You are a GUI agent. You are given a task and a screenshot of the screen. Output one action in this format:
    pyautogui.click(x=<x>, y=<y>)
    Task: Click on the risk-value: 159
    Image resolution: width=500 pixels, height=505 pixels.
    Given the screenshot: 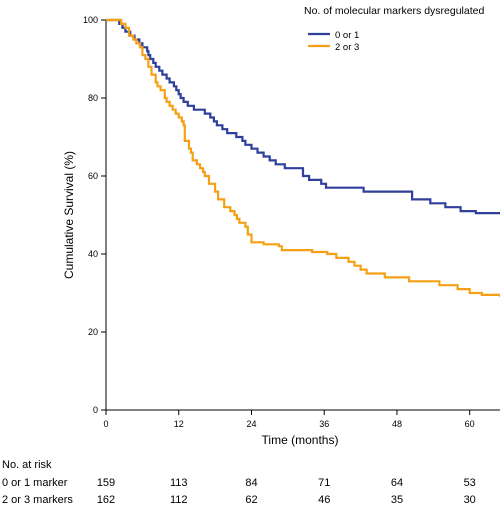 What is the action you would take?
    pyautogui.click(x=106, y=483)
    